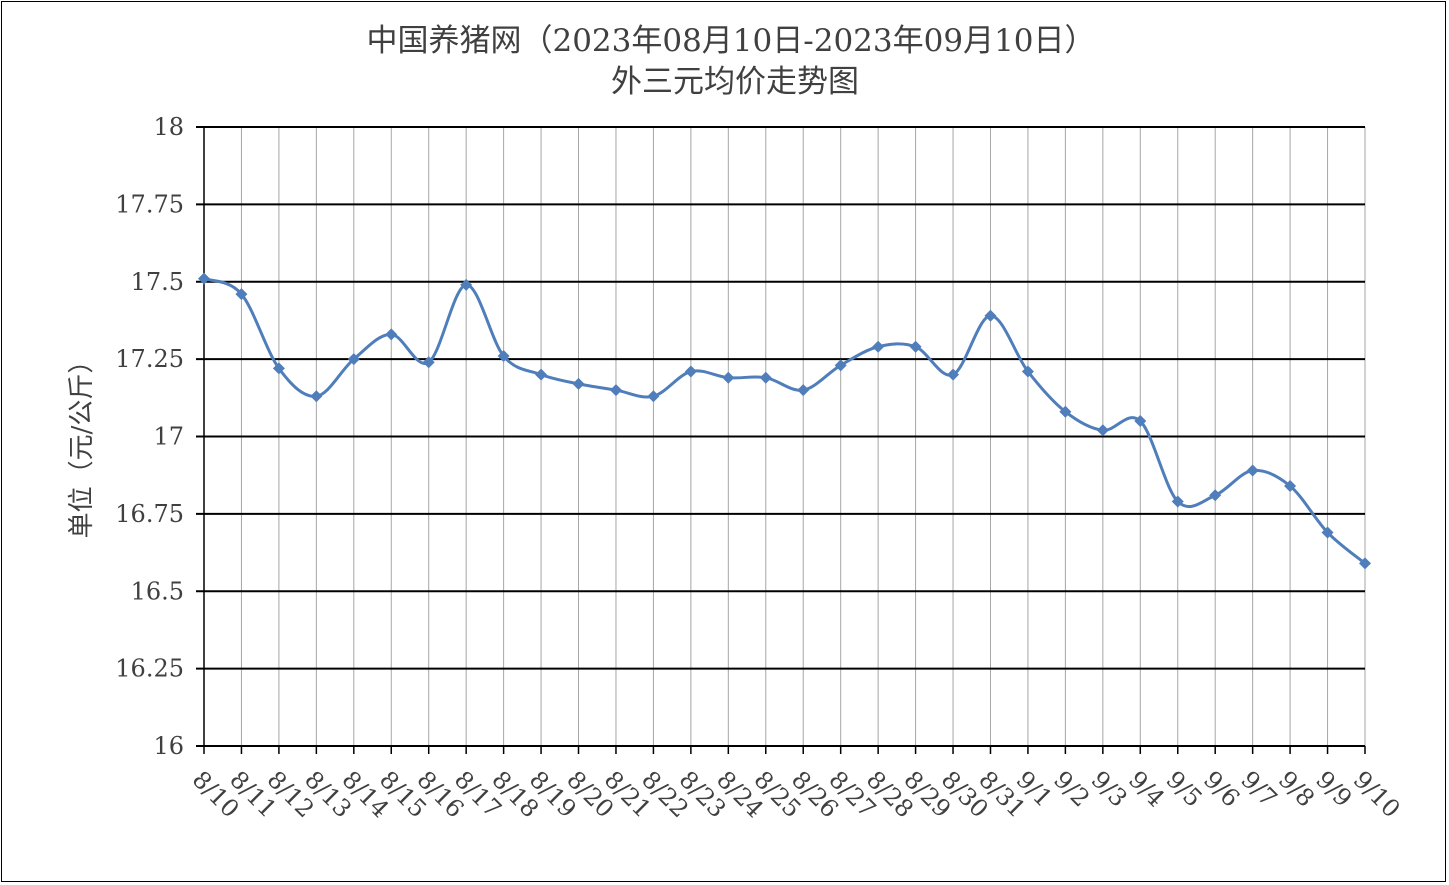 This screenshot has width=1449, height=885. Describe the element at coordinates (149, 436) in the screenshot. I see `y-tick-labels: 16 16.25 16.5 16.75 17 17.25 17.5 17.75 18` at that location.